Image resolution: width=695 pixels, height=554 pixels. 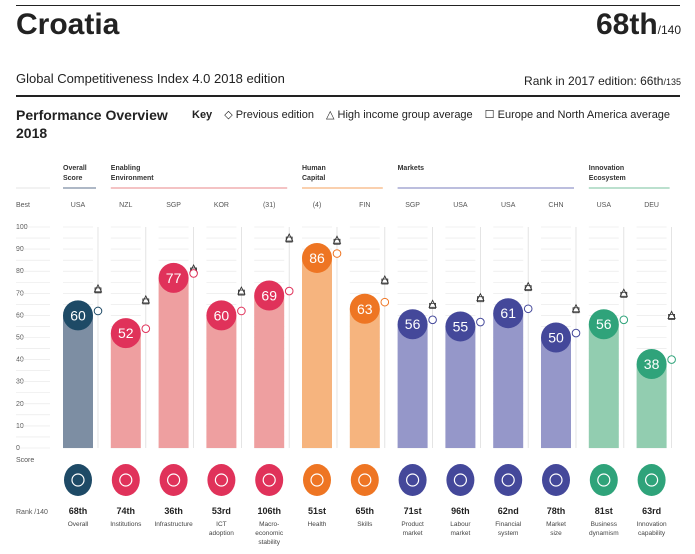 I want to click on pillar-label: ICT, so click(x=221, y=524).